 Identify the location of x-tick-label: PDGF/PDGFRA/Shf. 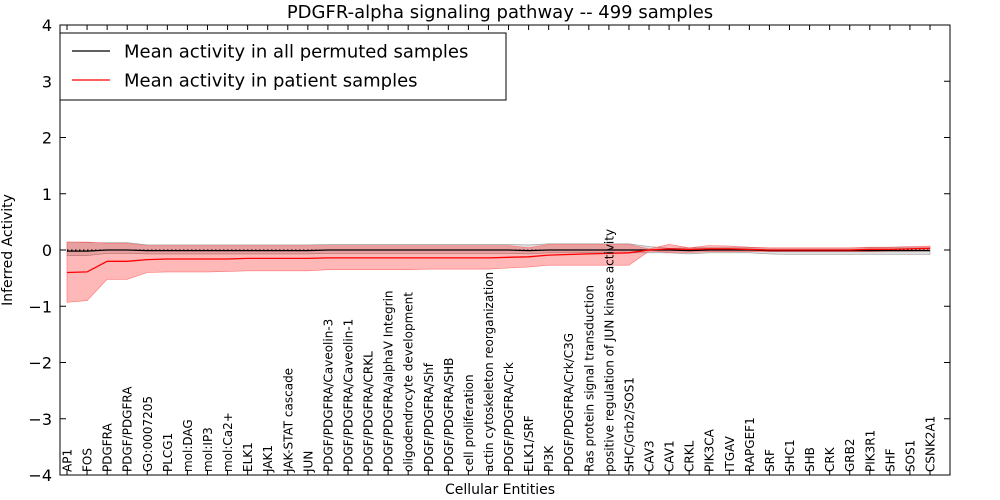
(429, 417).